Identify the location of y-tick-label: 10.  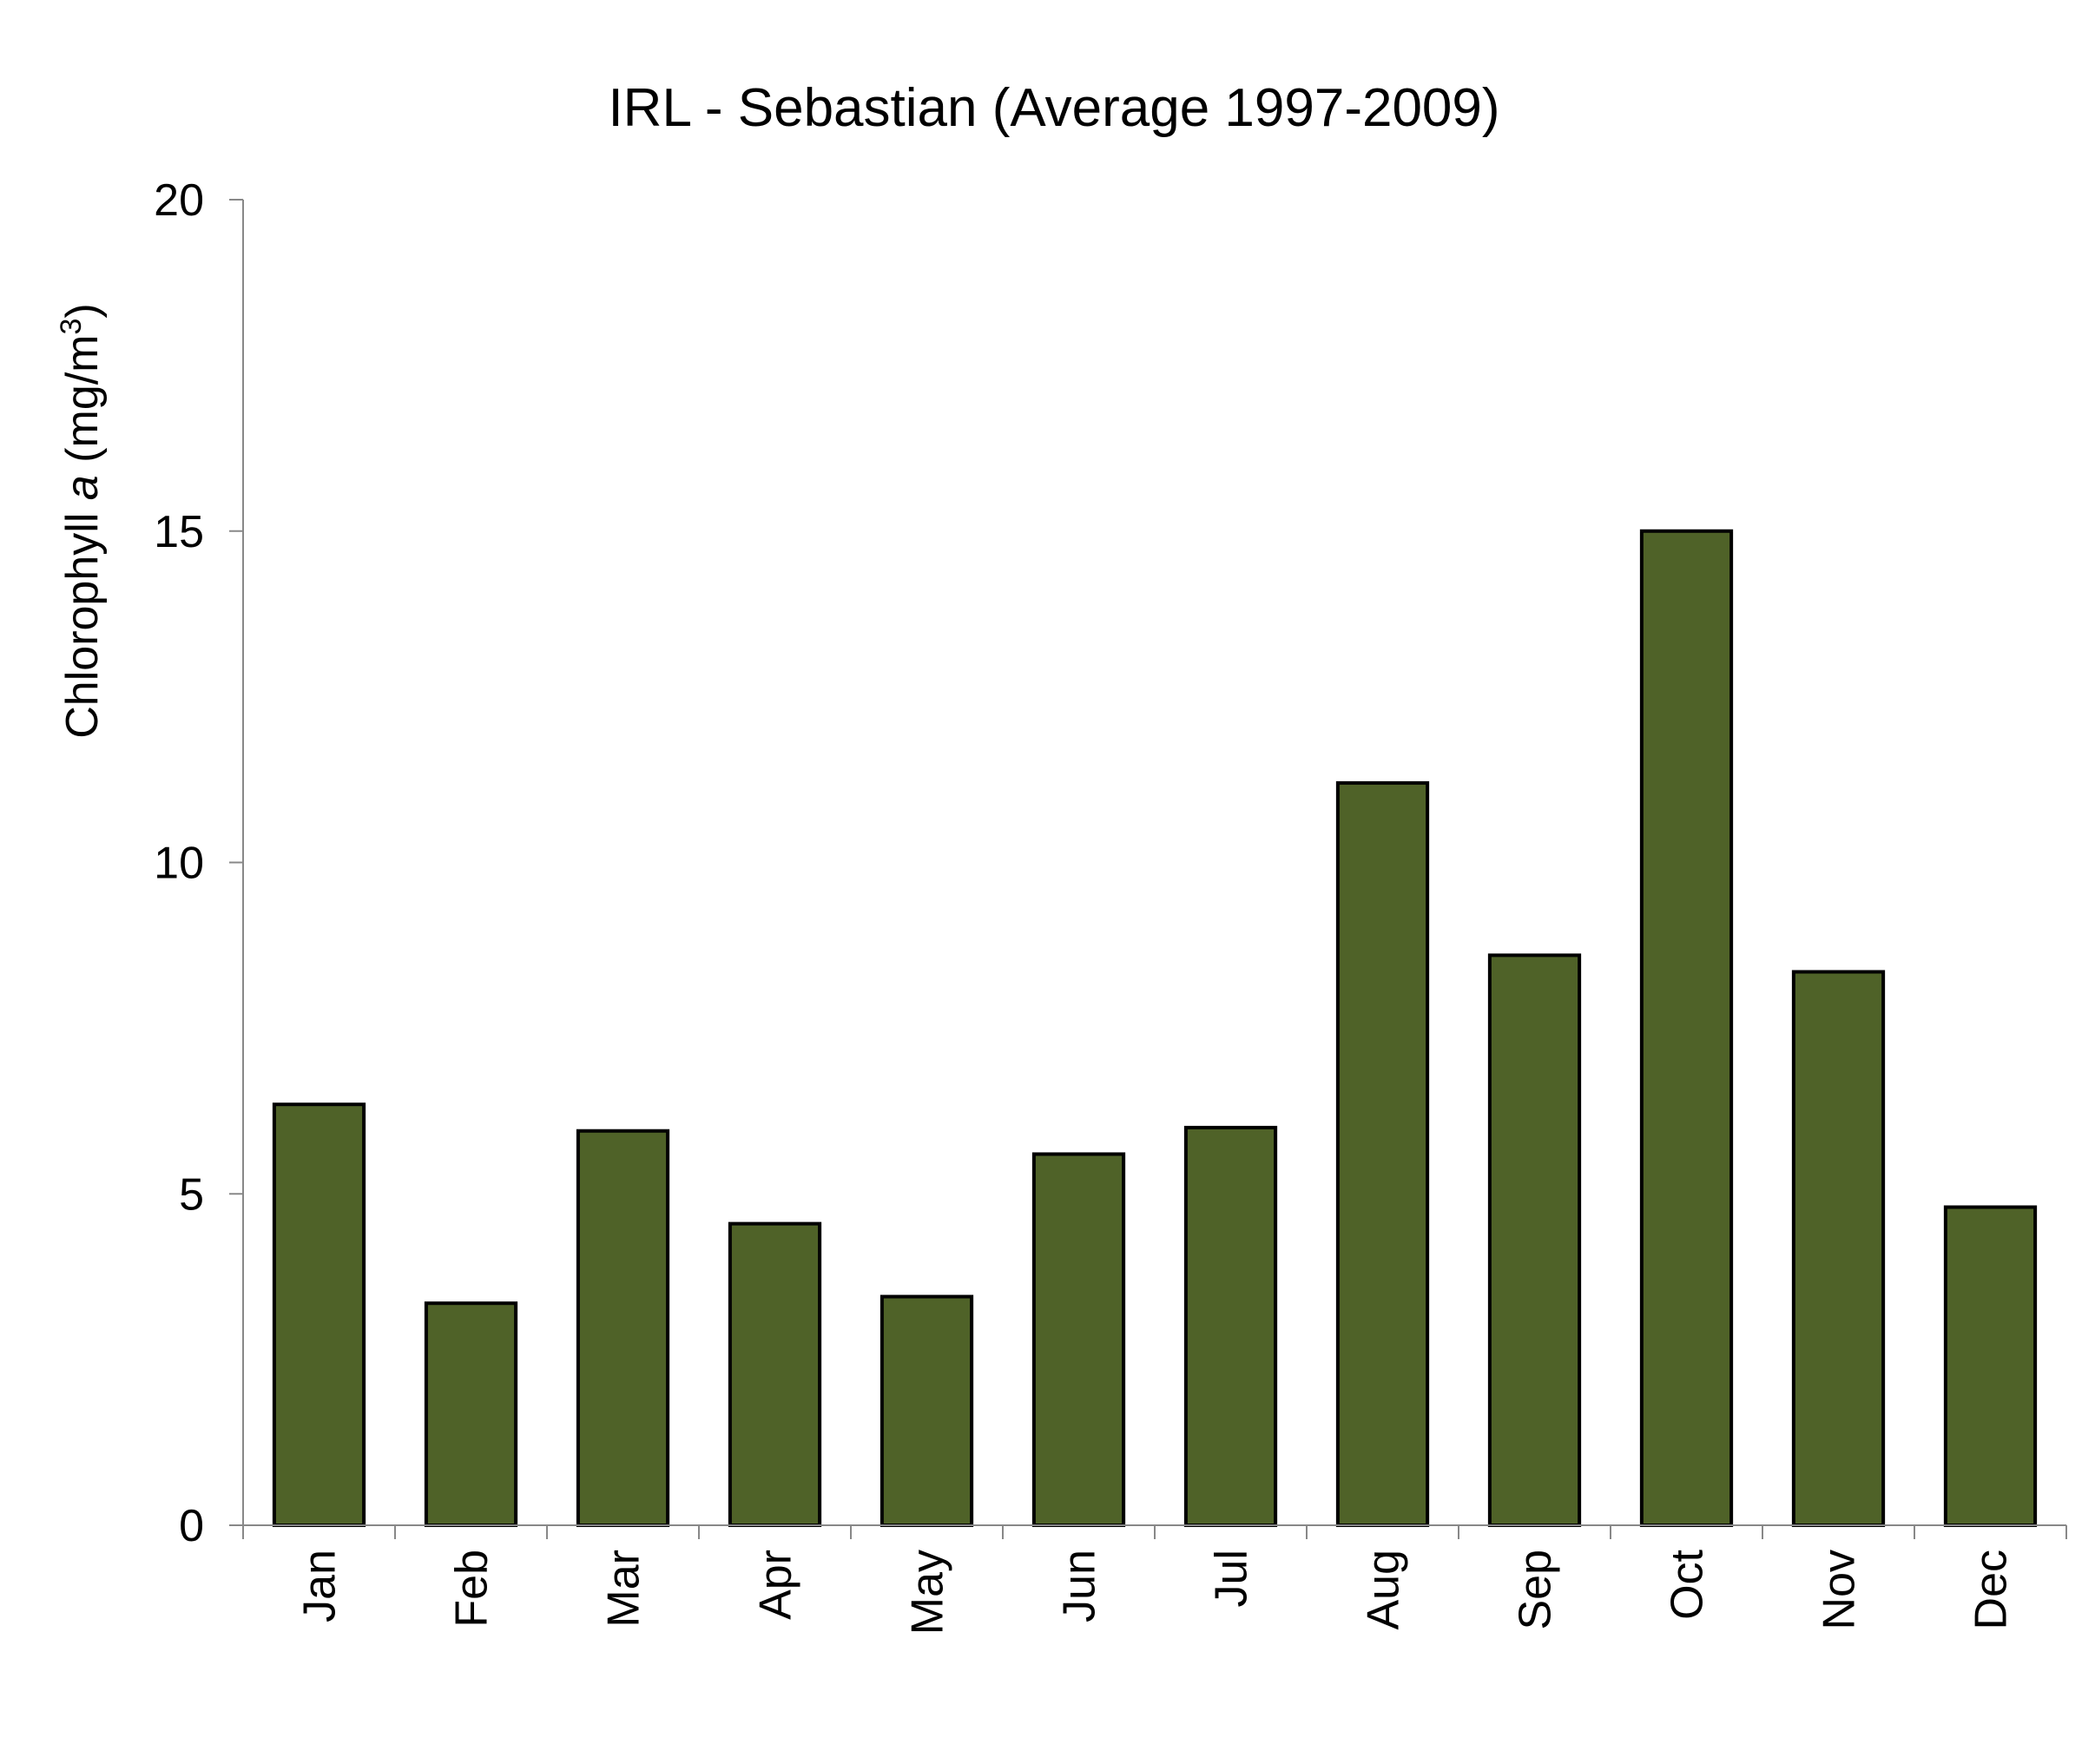
(179, 864).